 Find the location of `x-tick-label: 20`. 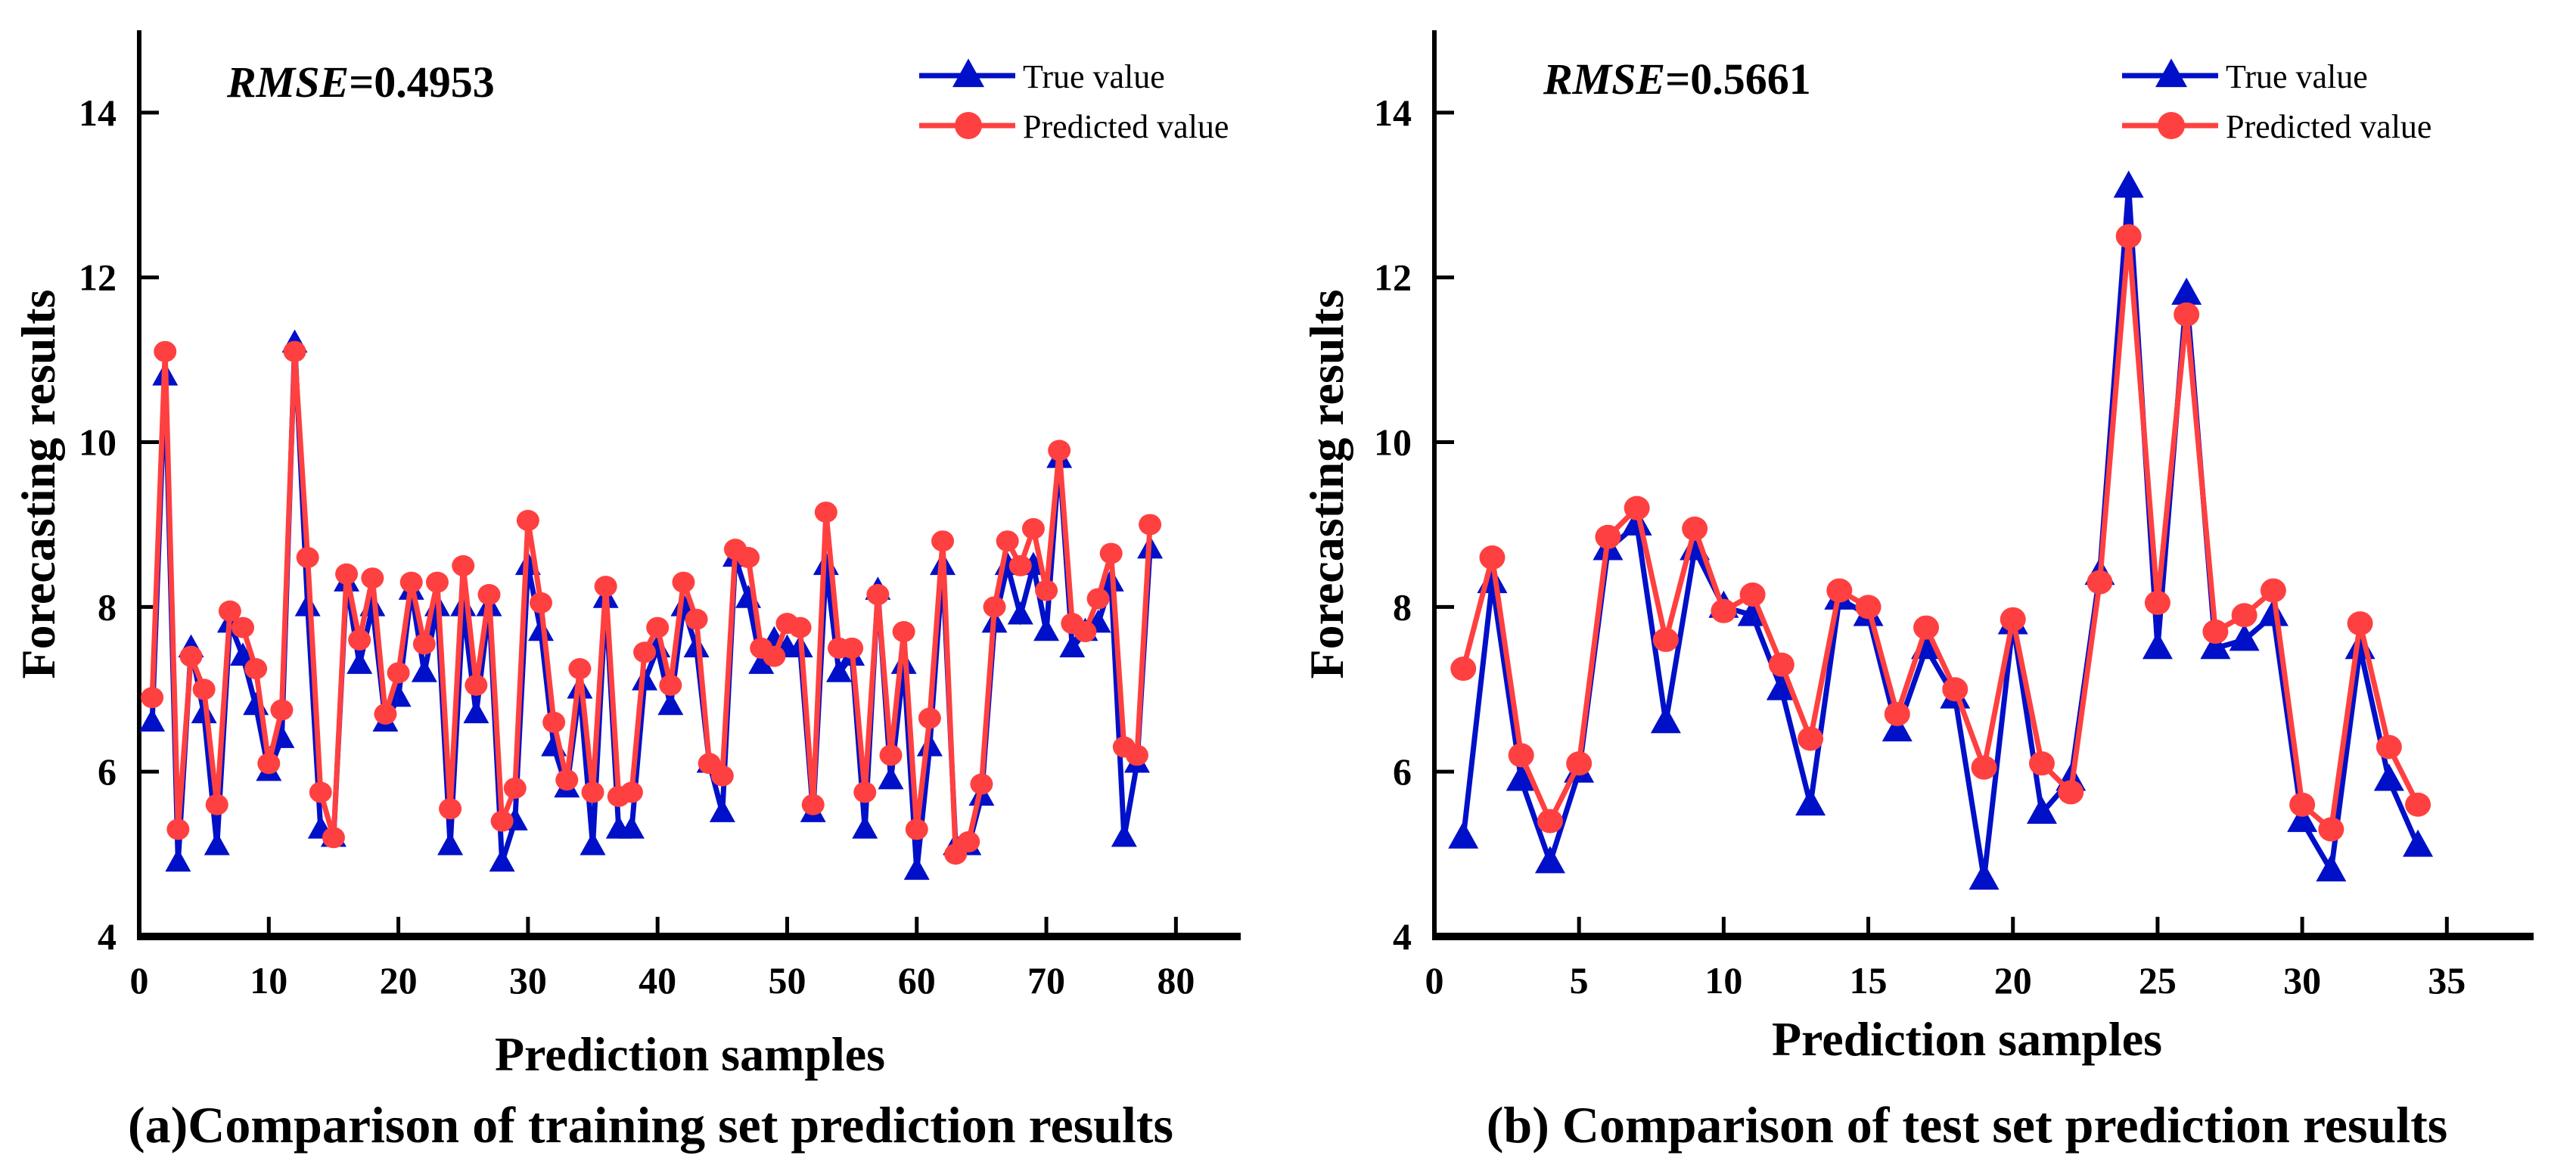

x-tick-label: 20 is located at coordinates (2013, 980).